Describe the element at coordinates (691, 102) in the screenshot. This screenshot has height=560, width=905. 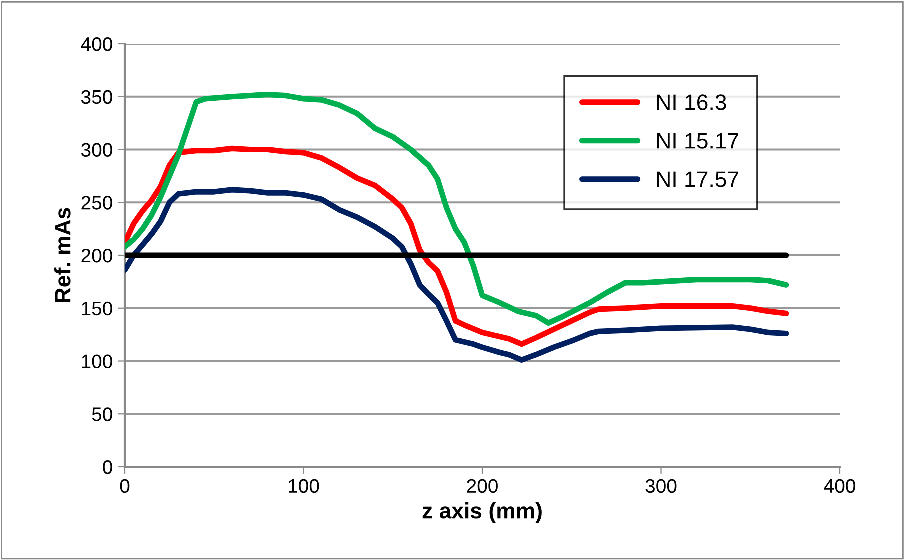
I see `legend-label: NI 16.3` at that location.